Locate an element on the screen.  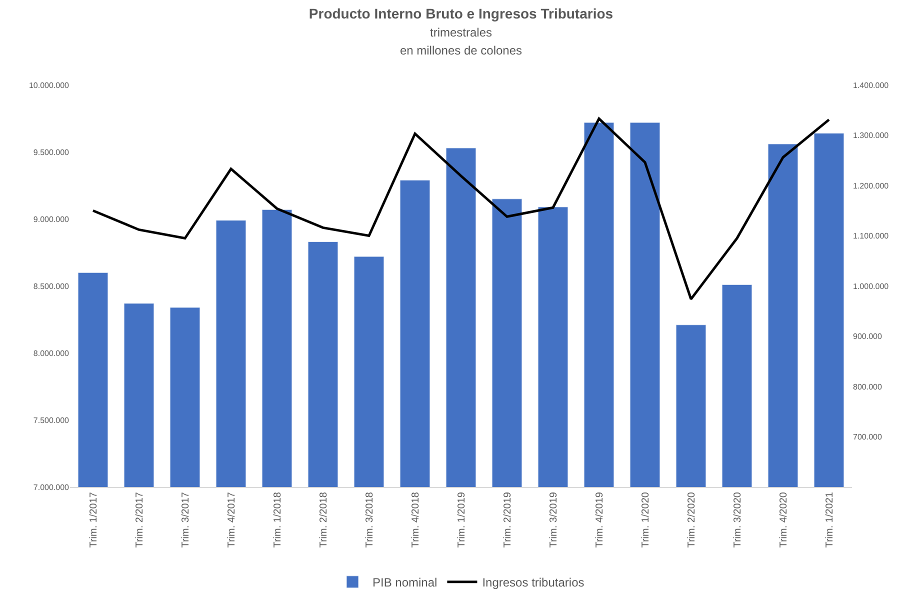
x-tick-label: Trim. 2/2017 is located at coordinates (140, 520).